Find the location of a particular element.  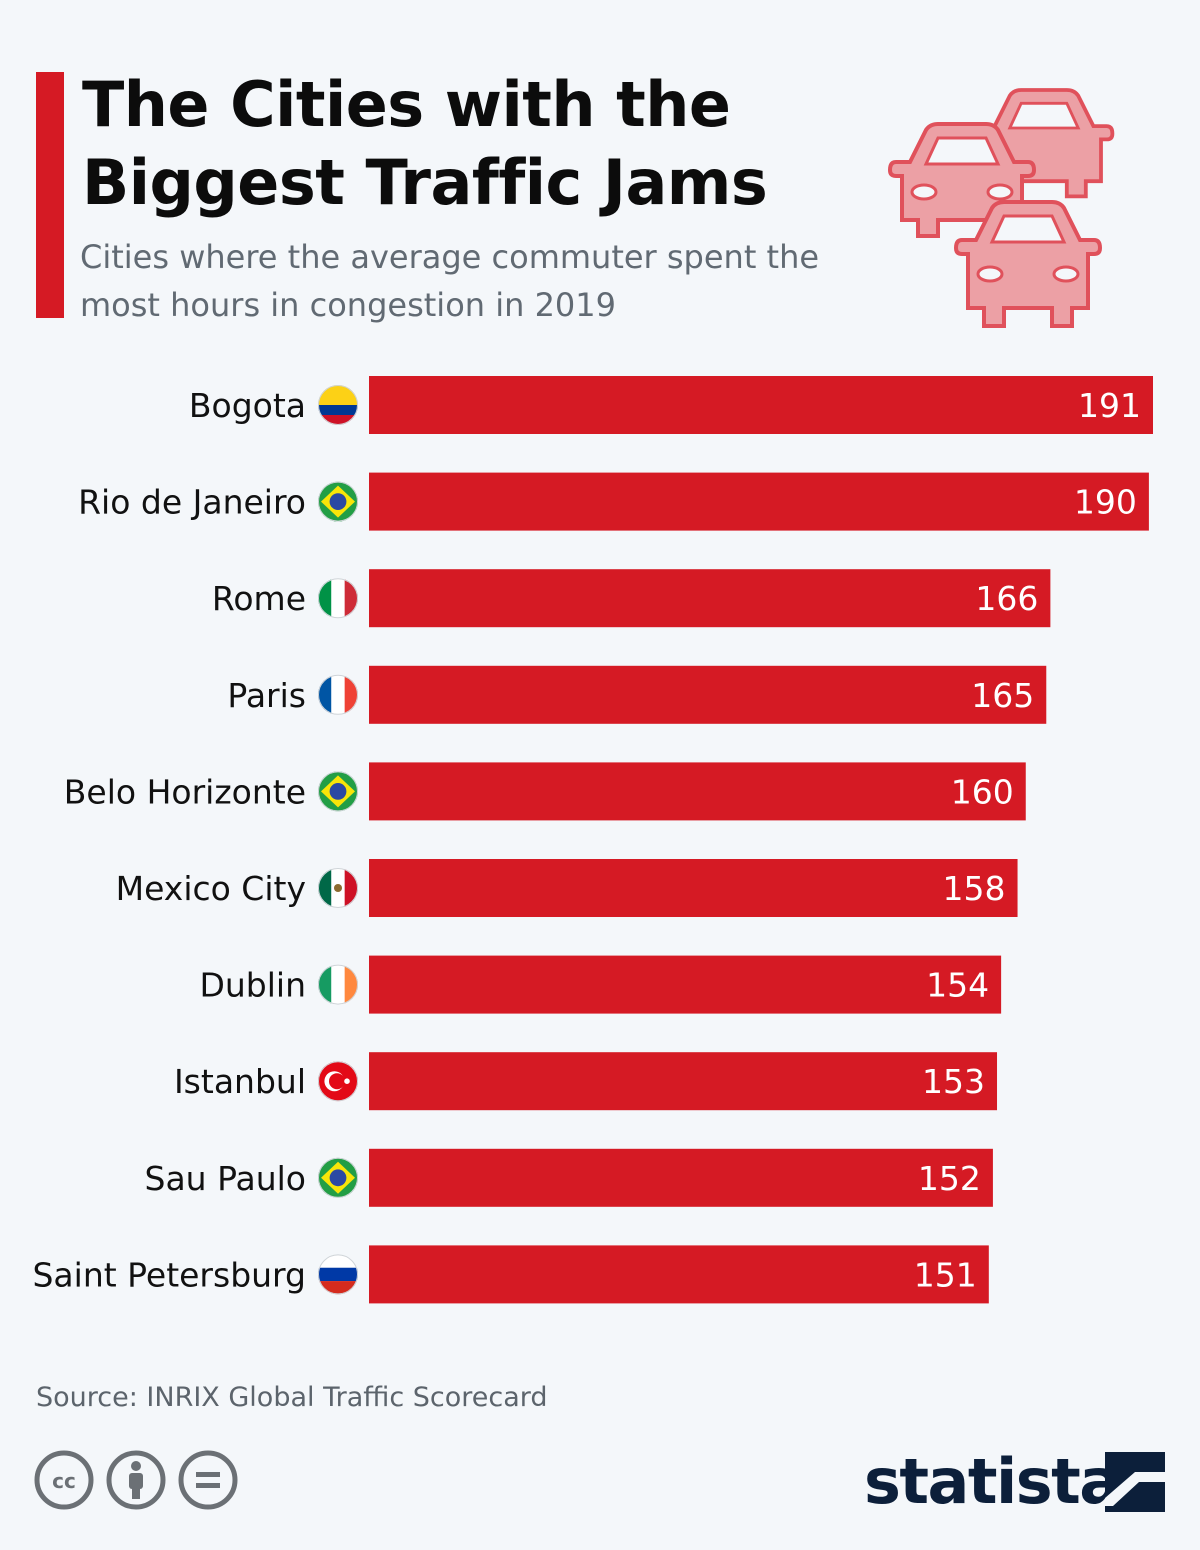

license-icons: cc is located at coordinates (144, 1482).